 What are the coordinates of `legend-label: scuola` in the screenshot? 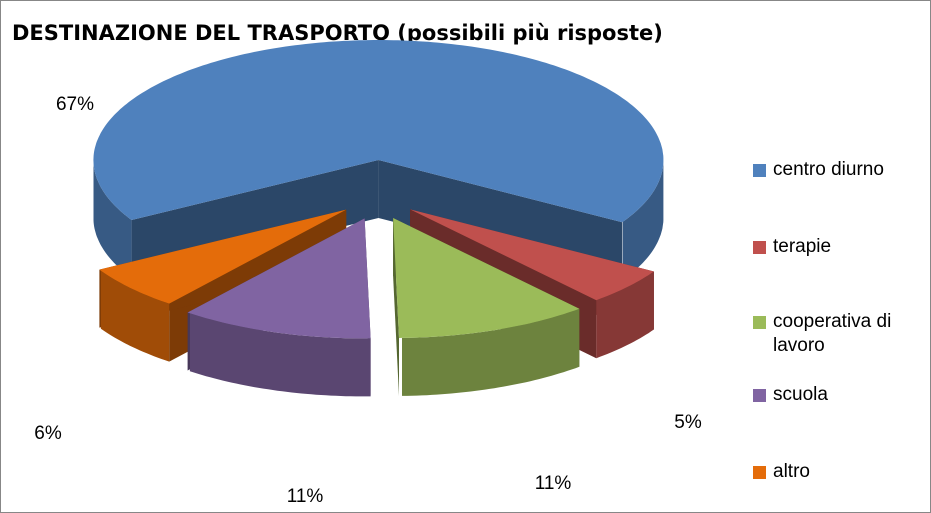 It's located at (800, 394).